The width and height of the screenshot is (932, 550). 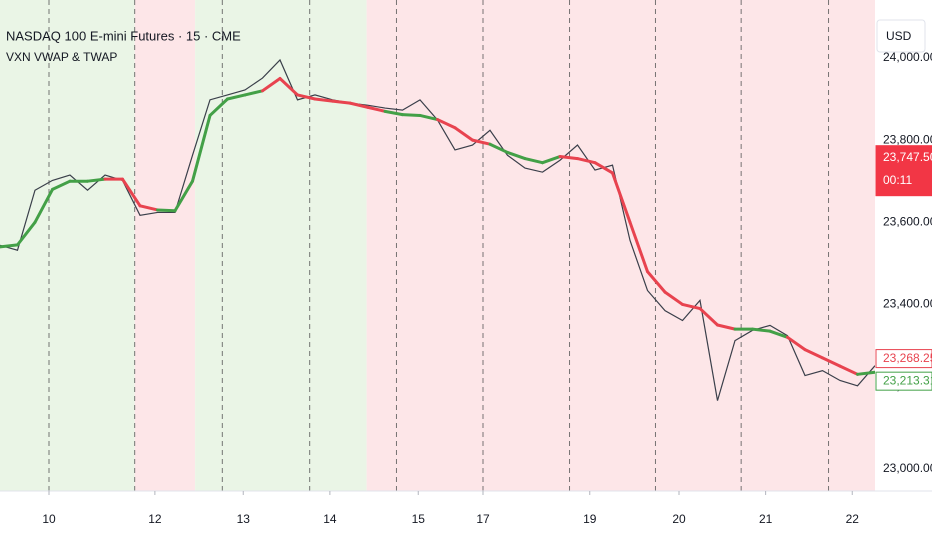 What do you see at coordinates (123, 35) in the screenshot?
I see `chart-title: NASDAQ 100 E-mini Futures · 15 · CME` at bounding box center [123, 35].